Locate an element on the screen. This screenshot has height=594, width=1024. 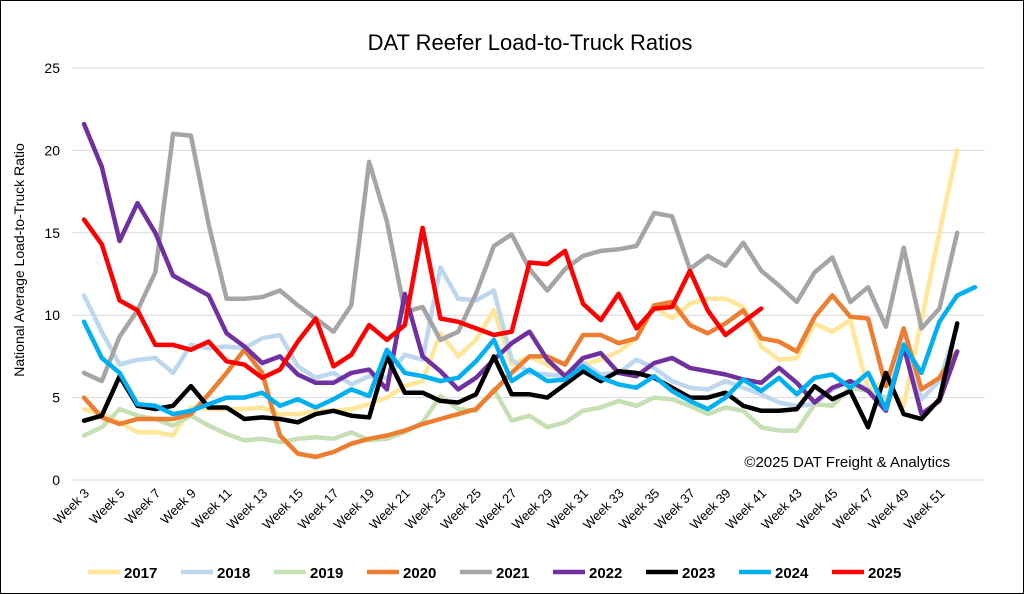
legend-label: 2020 is located at coordinates (419, 573).